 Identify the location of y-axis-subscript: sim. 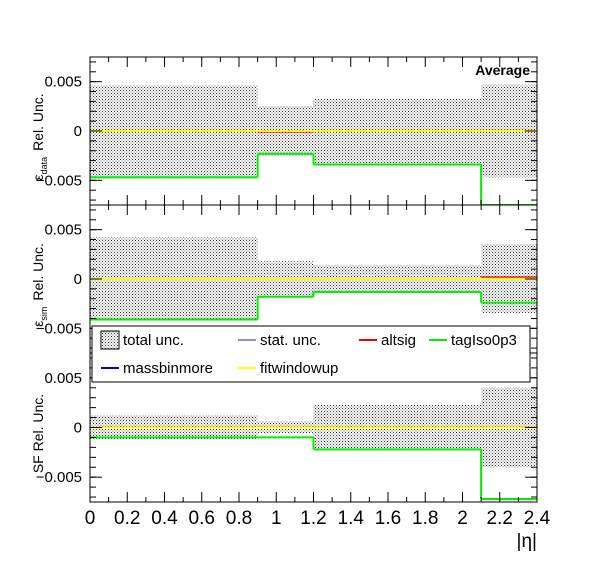
(44, 314).